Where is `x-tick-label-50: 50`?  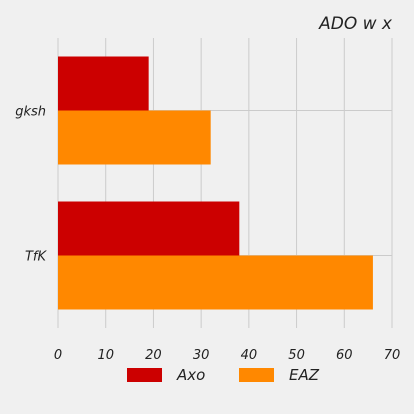
x-tick-label-50: 50 is located at coordinates (296, 355).